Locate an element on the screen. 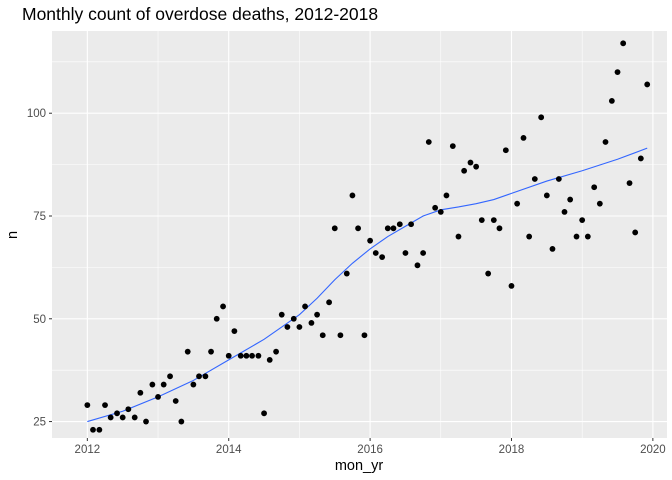 The image size is (672, 480). x-axis-ticks: 2012 2014 2016 2018 2020 is located at coordinates (370, 447).